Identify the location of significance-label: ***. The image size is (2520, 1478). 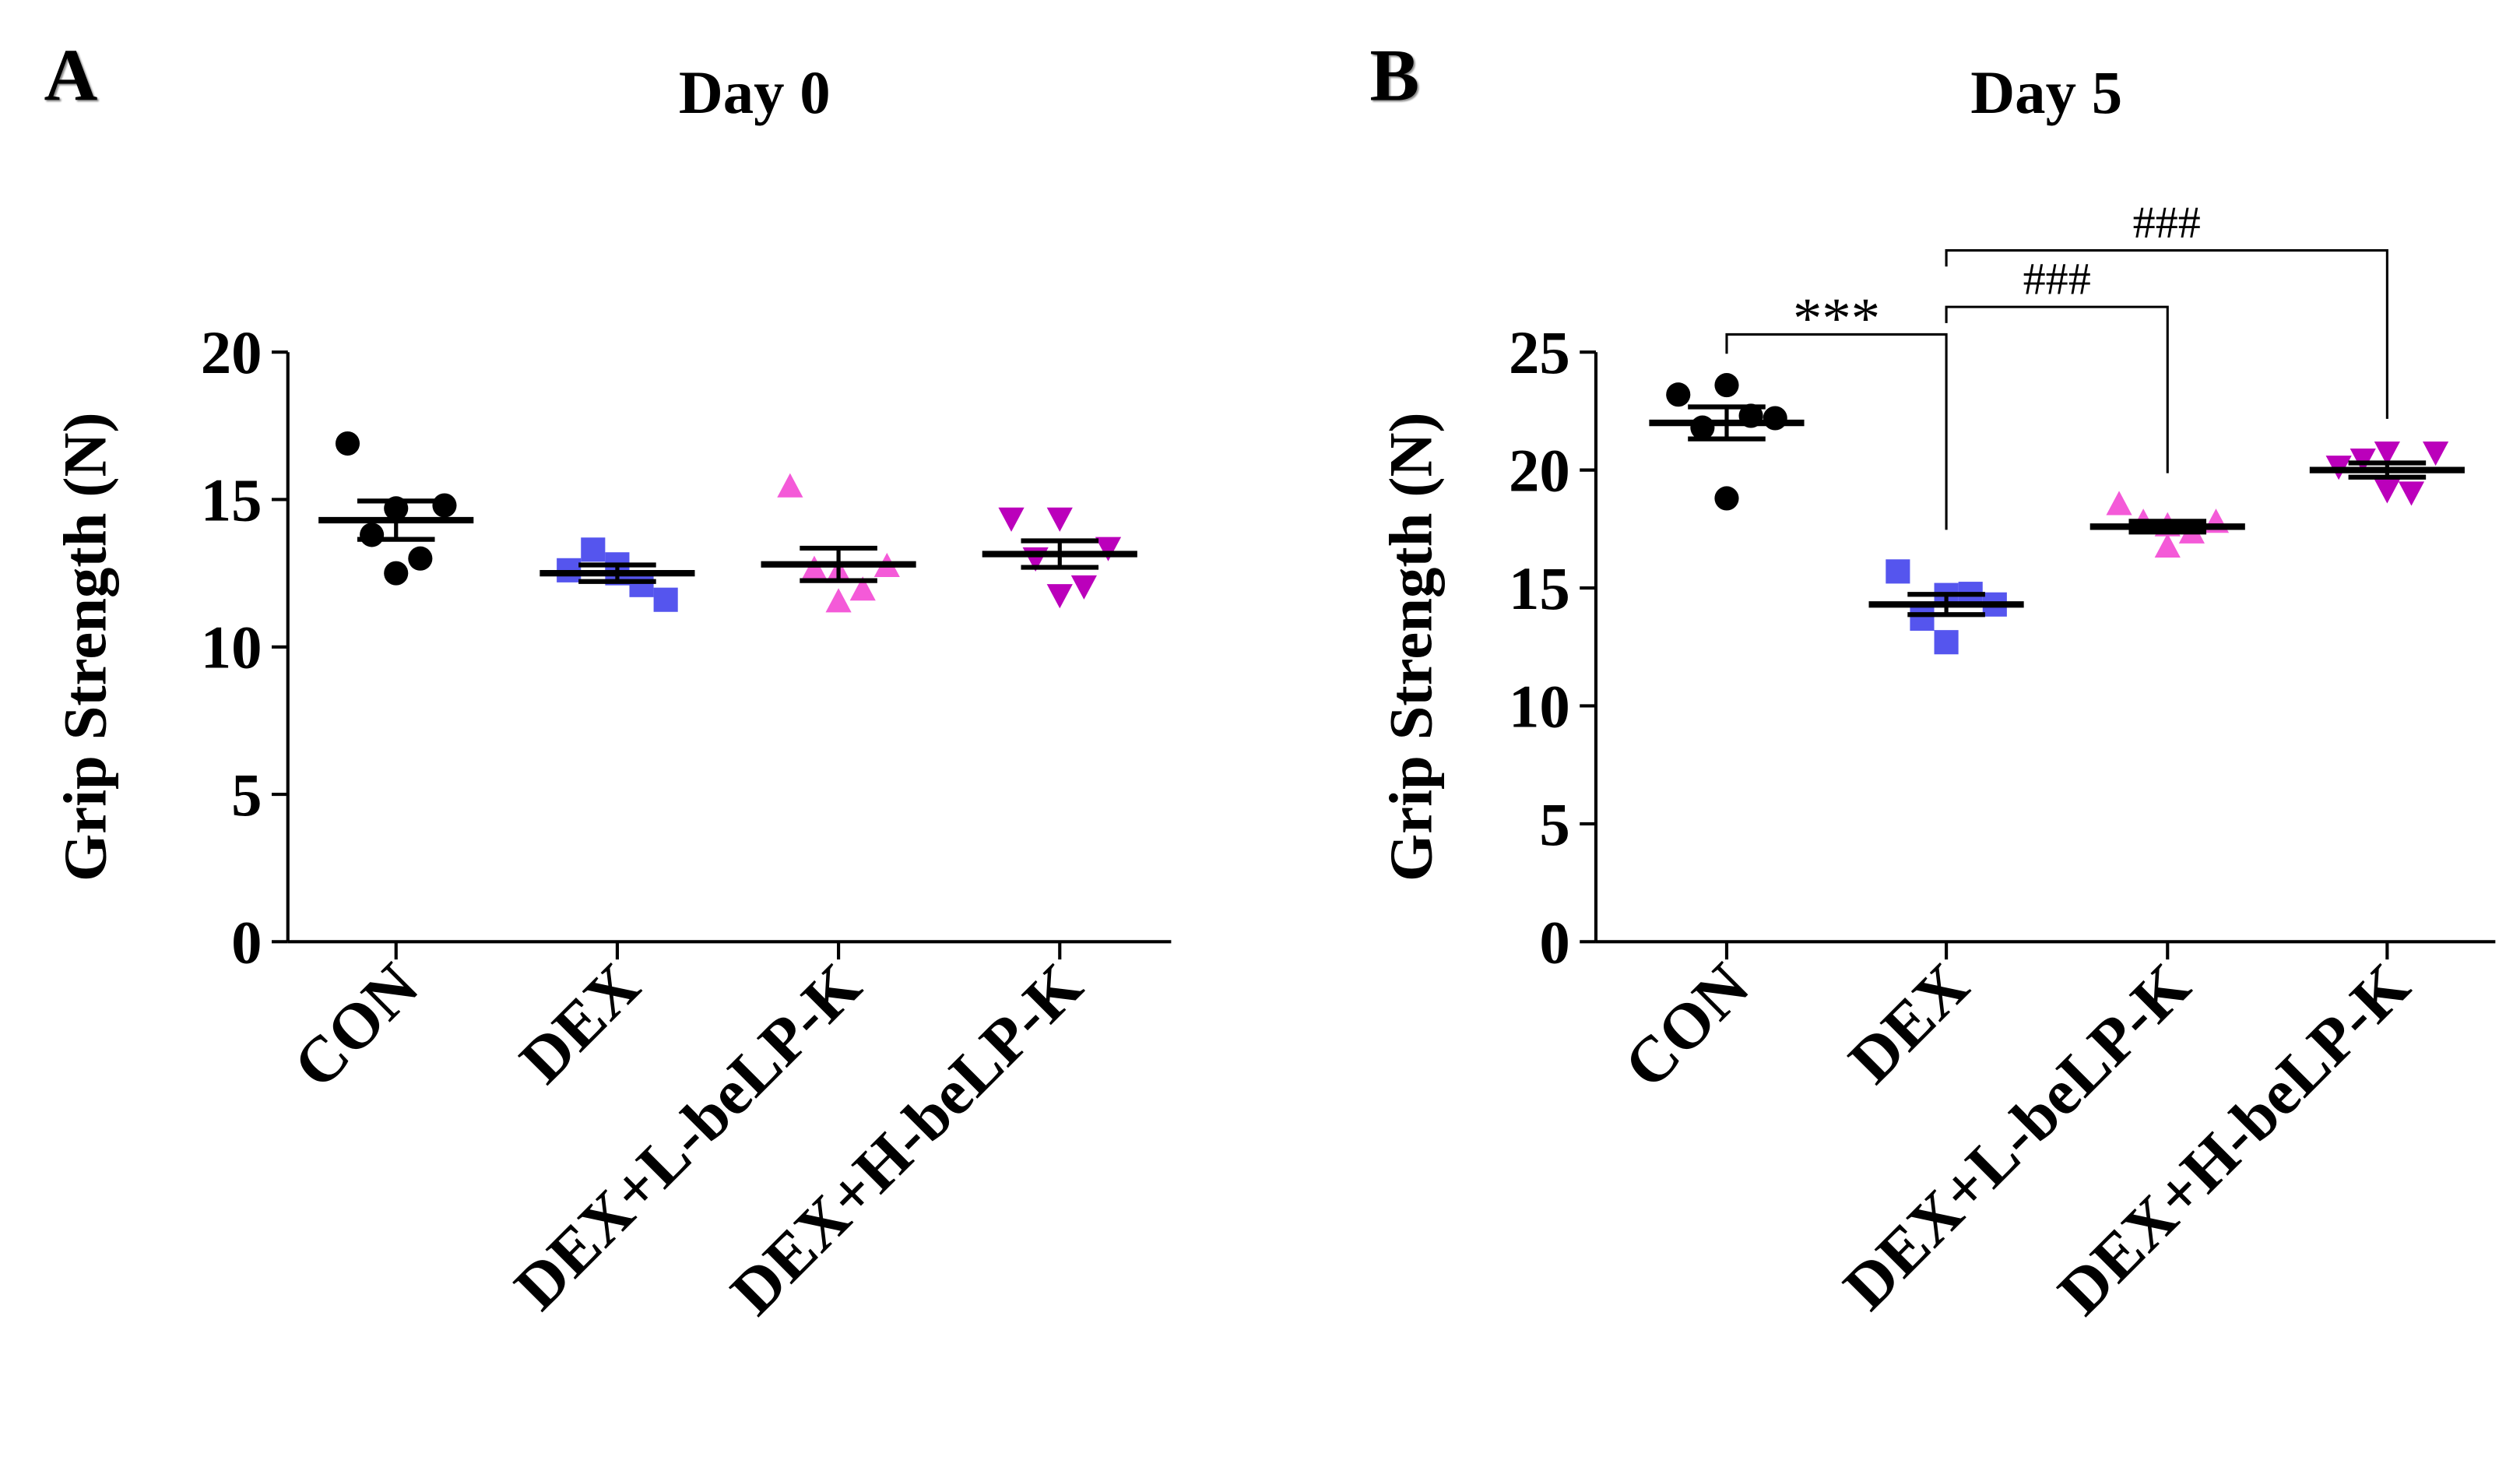
(1836, 319).